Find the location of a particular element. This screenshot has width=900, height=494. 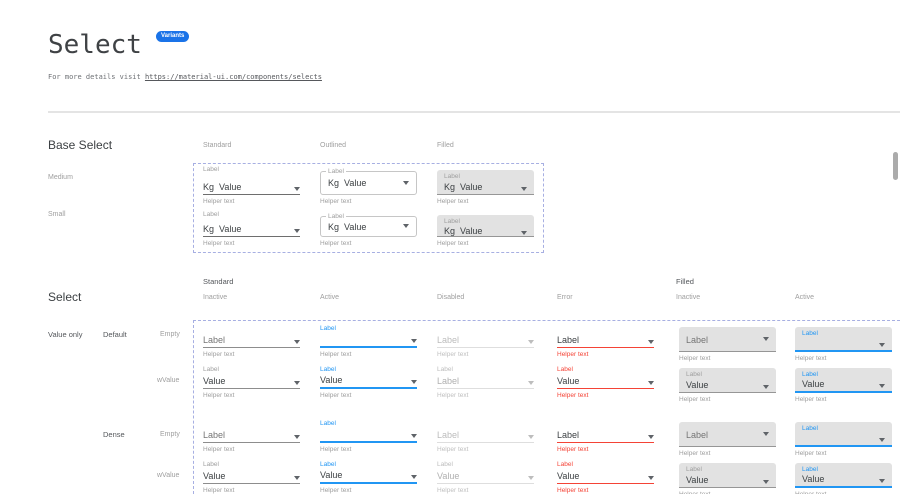

state-inactive-filled: Inactive is located at coordinates (688, 297).